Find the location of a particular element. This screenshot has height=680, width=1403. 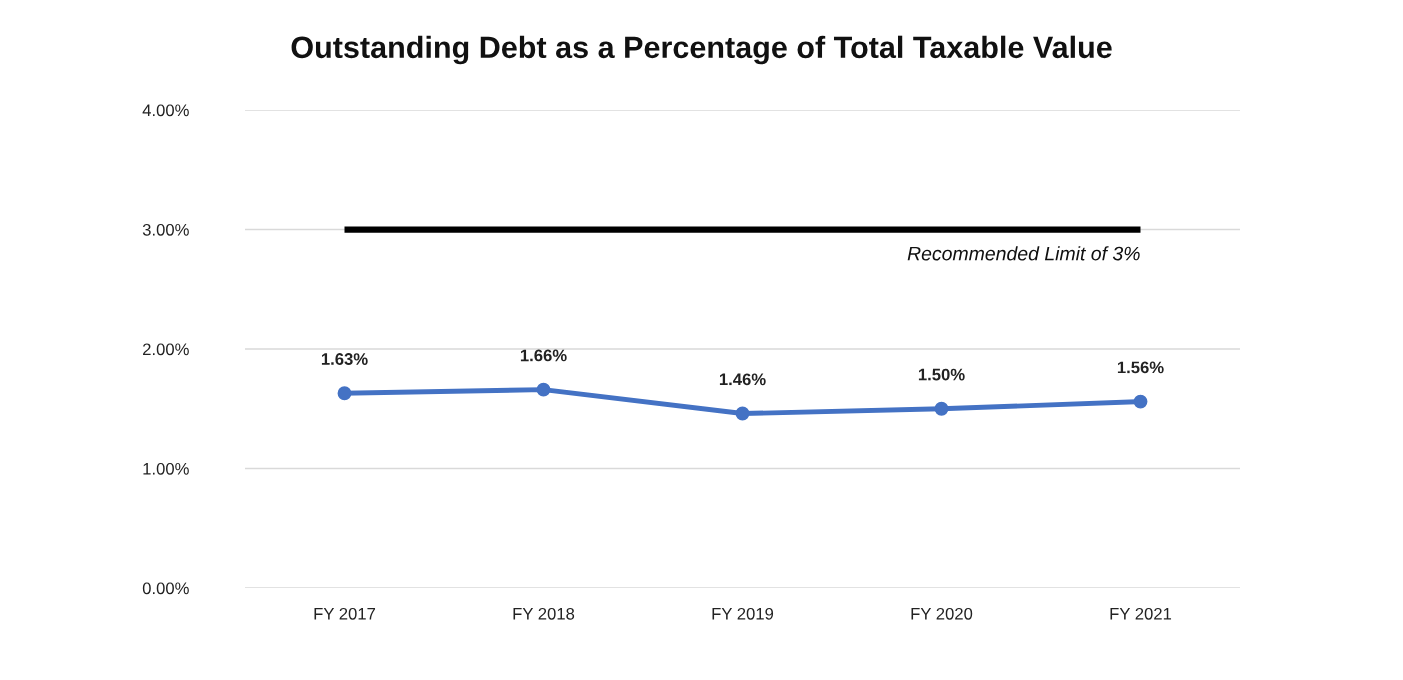

y-tick-label: 1.00% is located at coordinates (166, 468).